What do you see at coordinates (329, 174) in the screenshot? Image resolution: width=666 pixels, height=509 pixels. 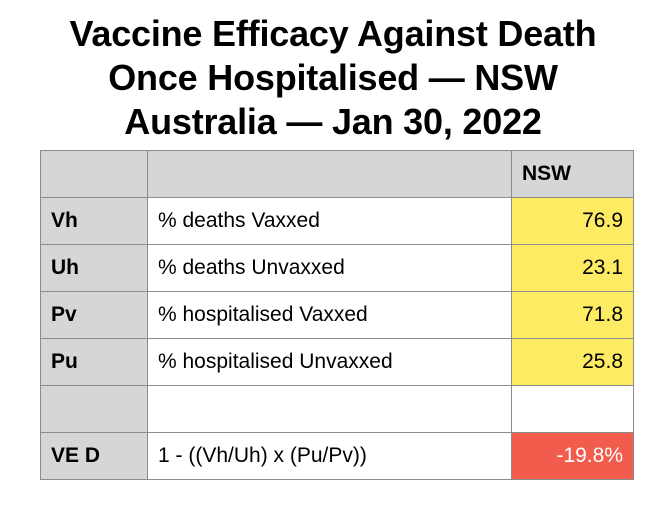 I see `header-cell-label` at bounding box center [329, 174].